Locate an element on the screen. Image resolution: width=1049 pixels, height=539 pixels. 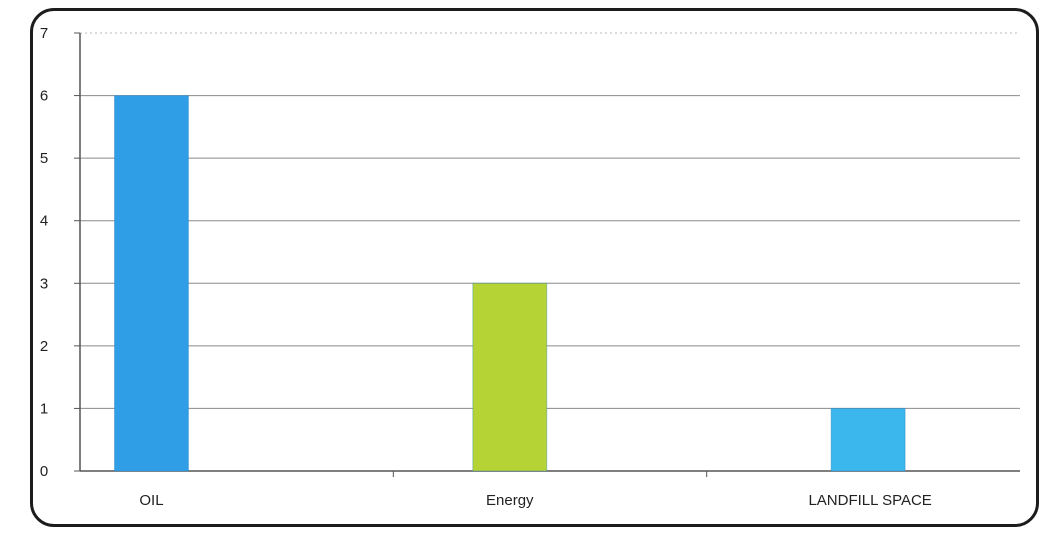
x-tick-label: LANDFILL SPACE is located at coordinates (869, 500).